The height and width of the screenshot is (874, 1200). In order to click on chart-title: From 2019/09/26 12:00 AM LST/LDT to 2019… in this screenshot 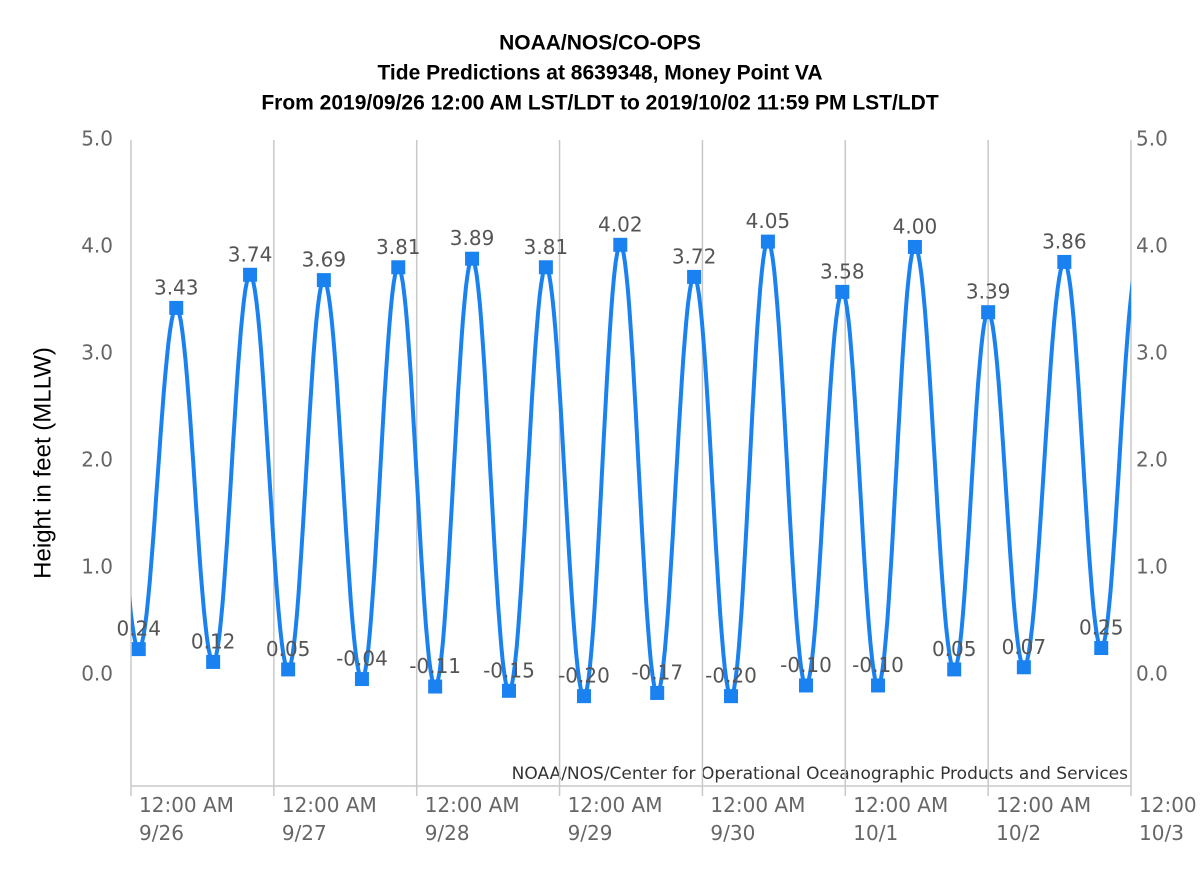, I will do `click(599, 103)`.